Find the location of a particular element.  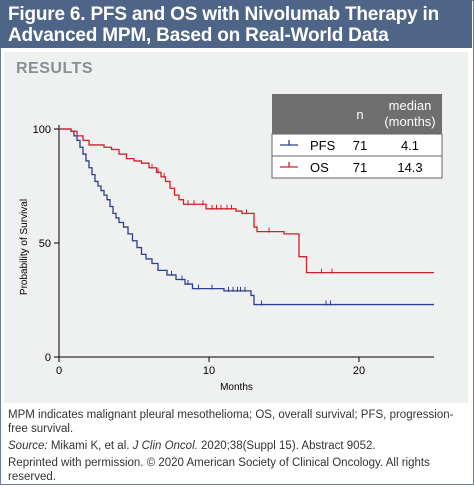

source-details: 2020;38(Suppl 15). Abstract 9052. is located at coordinates (286, 446).